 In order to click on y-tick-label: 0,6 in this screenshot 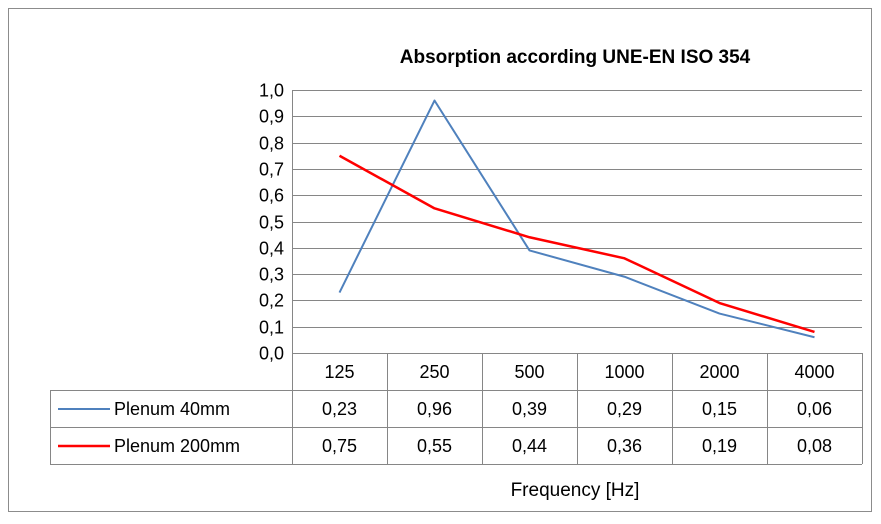, I will do `click(271, 196)`.